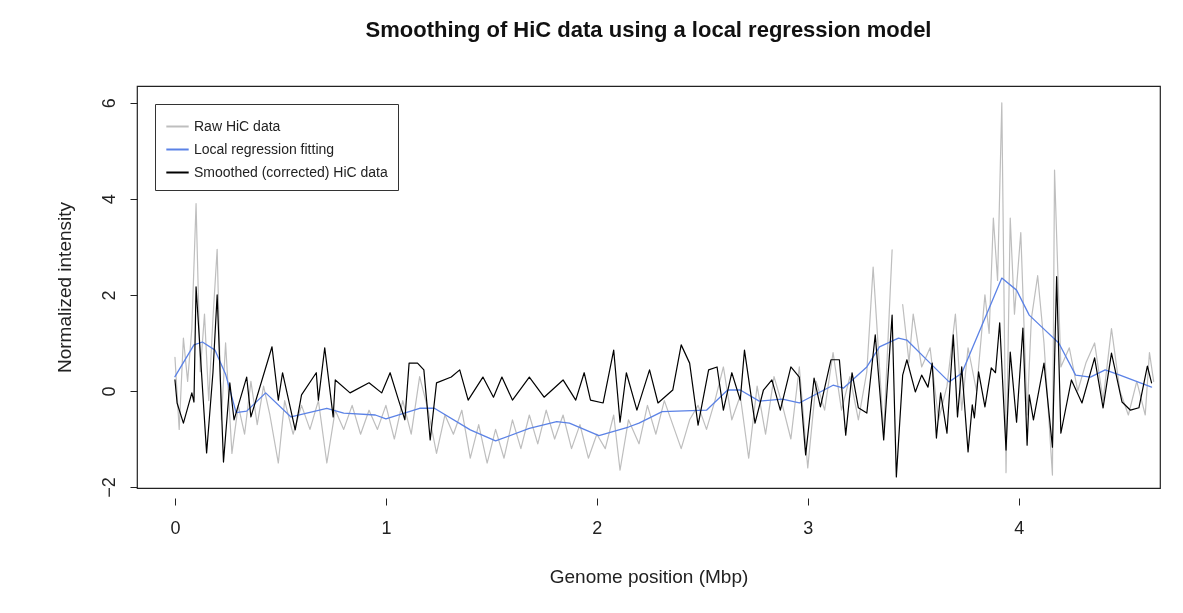  What do you see at coordinates (108, 391) in the screenshot?
I see `y-tick-label: 0` at bounding box center [108, 391].